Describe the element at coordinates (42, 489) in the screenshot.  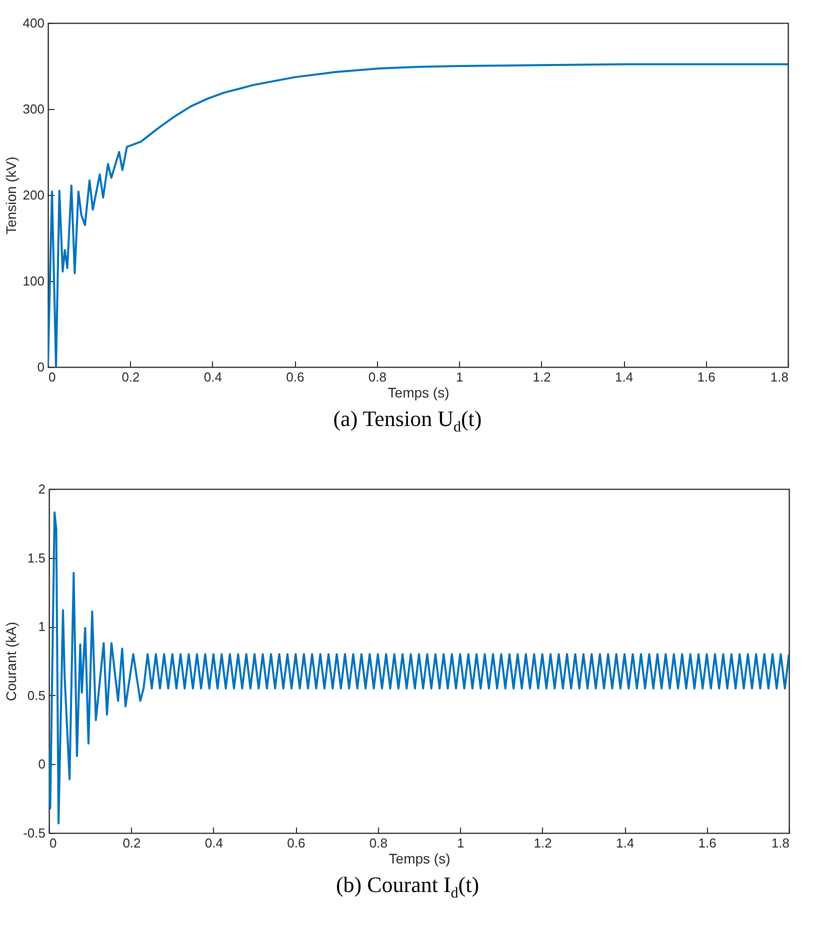
I see `y-tick-label: 2` at that location.